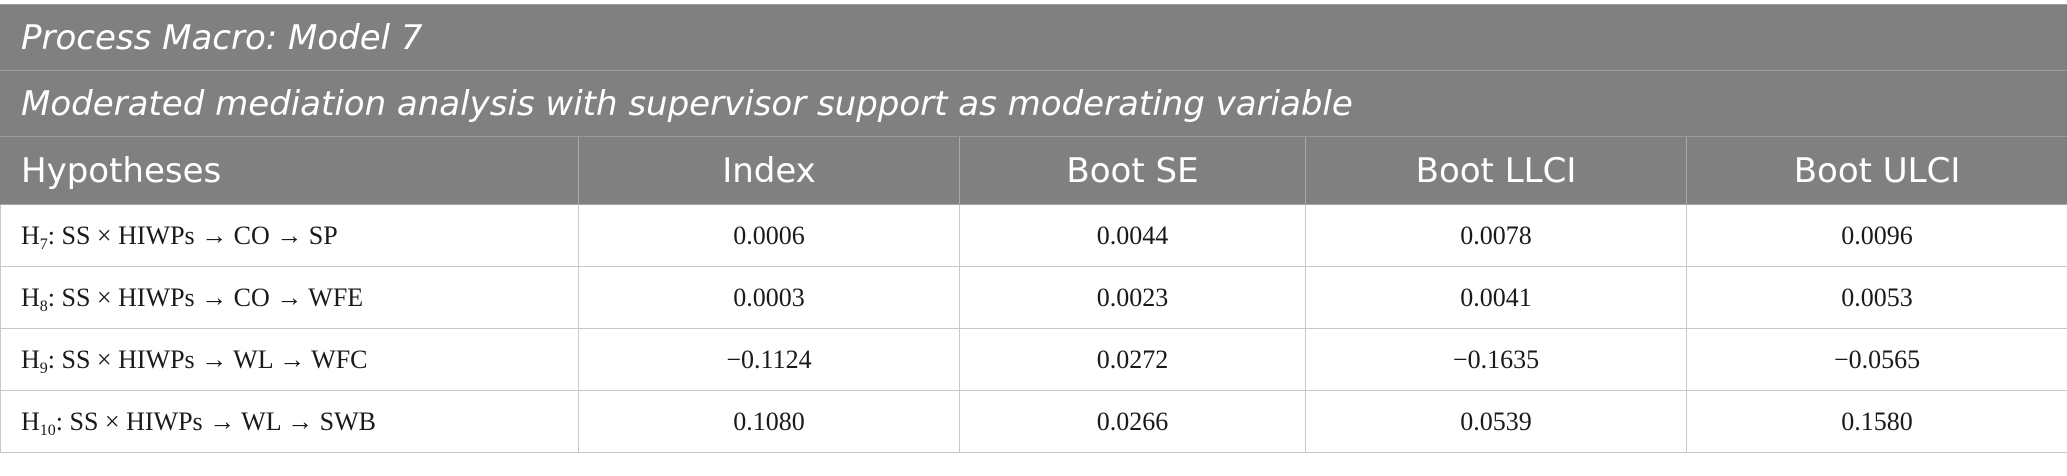  Describe the element at coordinates (1132, 297) in the screenshot. I see `boot-se-cell: 0.0023` at that location.